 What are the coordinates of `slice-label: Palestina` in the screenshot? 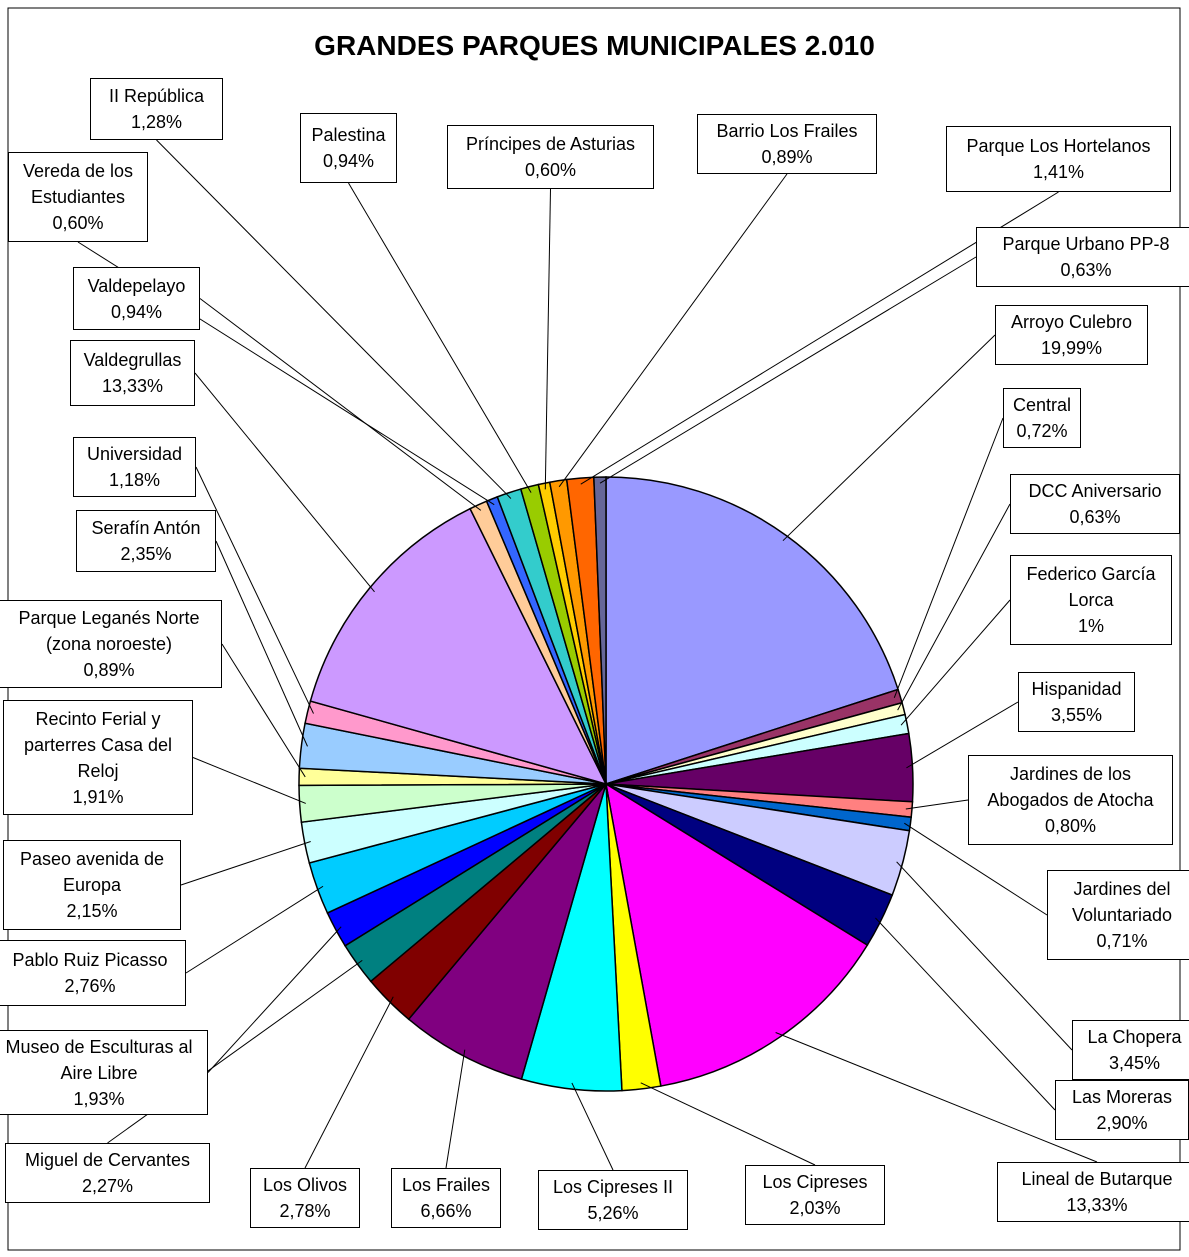 It's located at (348, 135).